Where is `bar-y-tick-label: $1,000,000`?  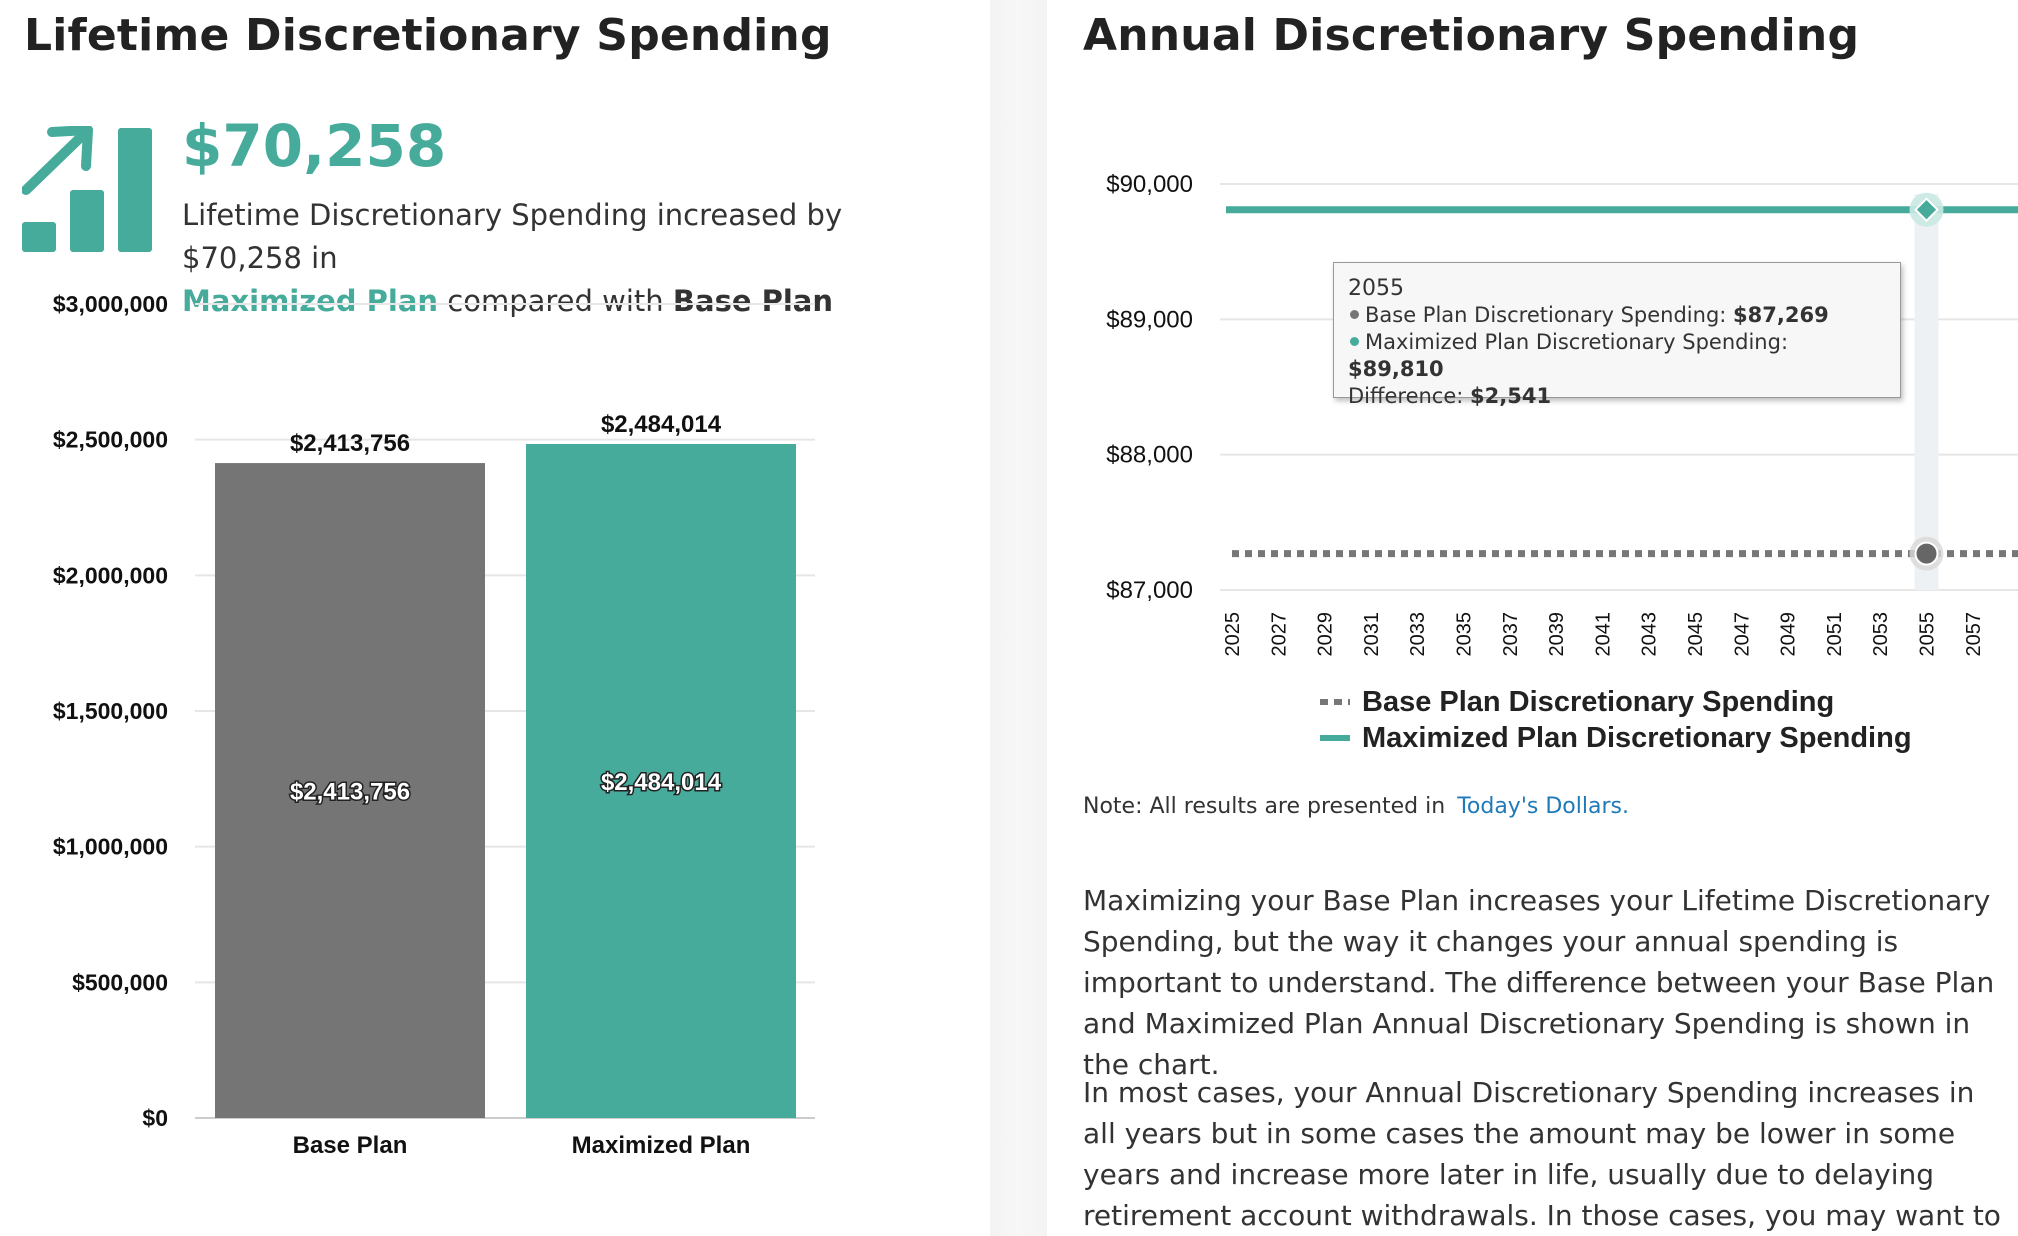
bar-y-tick-label: $1,000,000 is located at coordinates (110, 847).